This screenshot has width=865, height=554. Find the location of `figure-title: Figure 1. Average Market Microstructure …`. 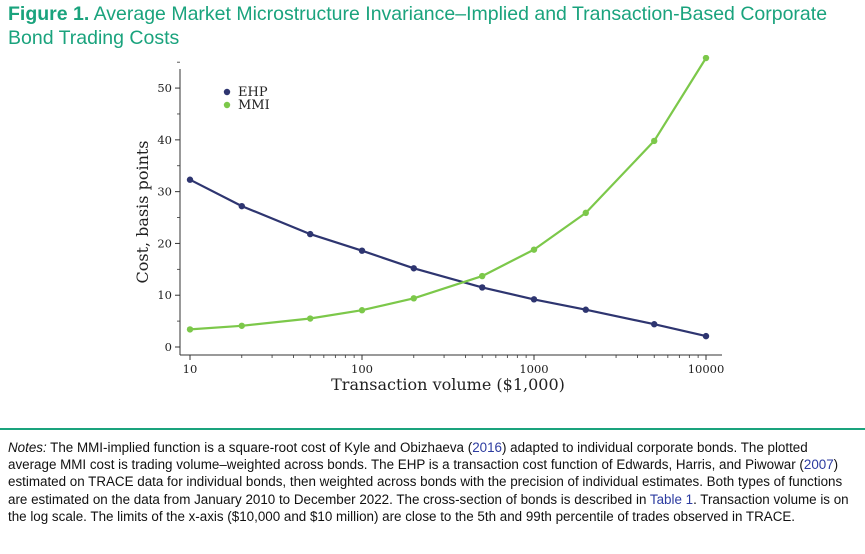

figure-title: Figure 1. Average Market Microstructure … is located at coordinates (433, 26).